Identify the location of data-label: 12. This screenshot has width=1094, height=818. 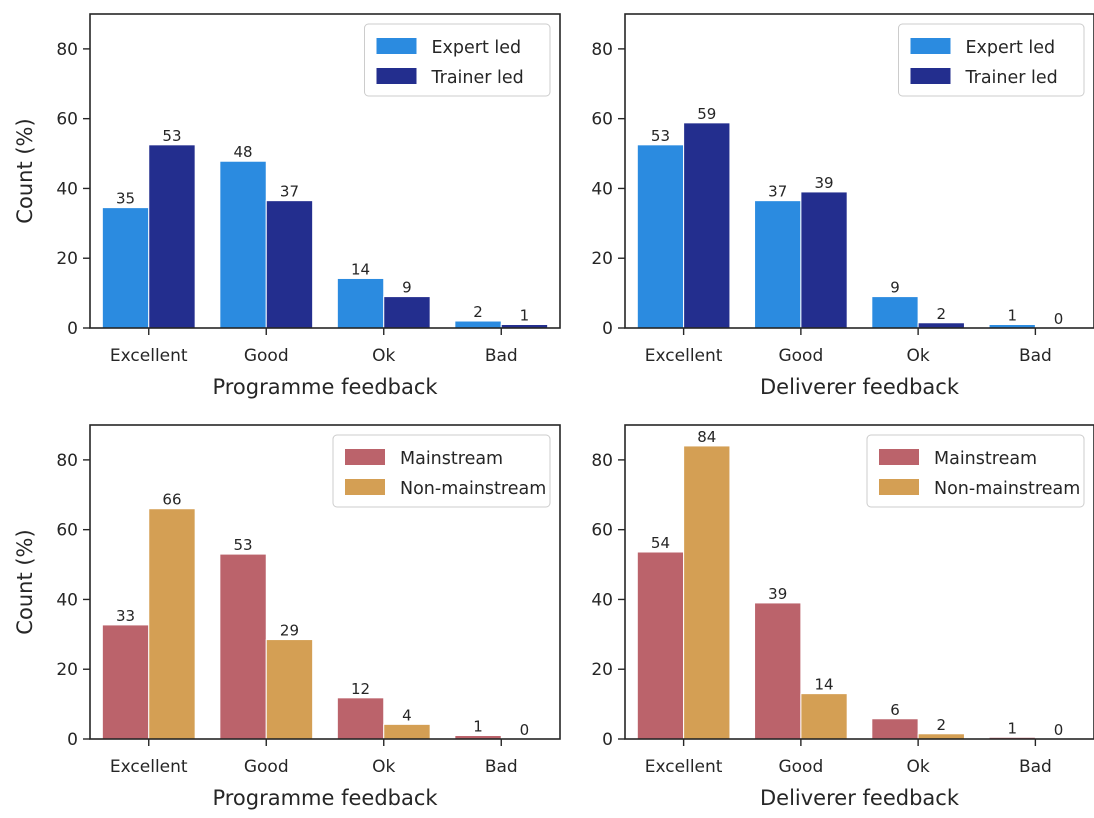
(360, 689).